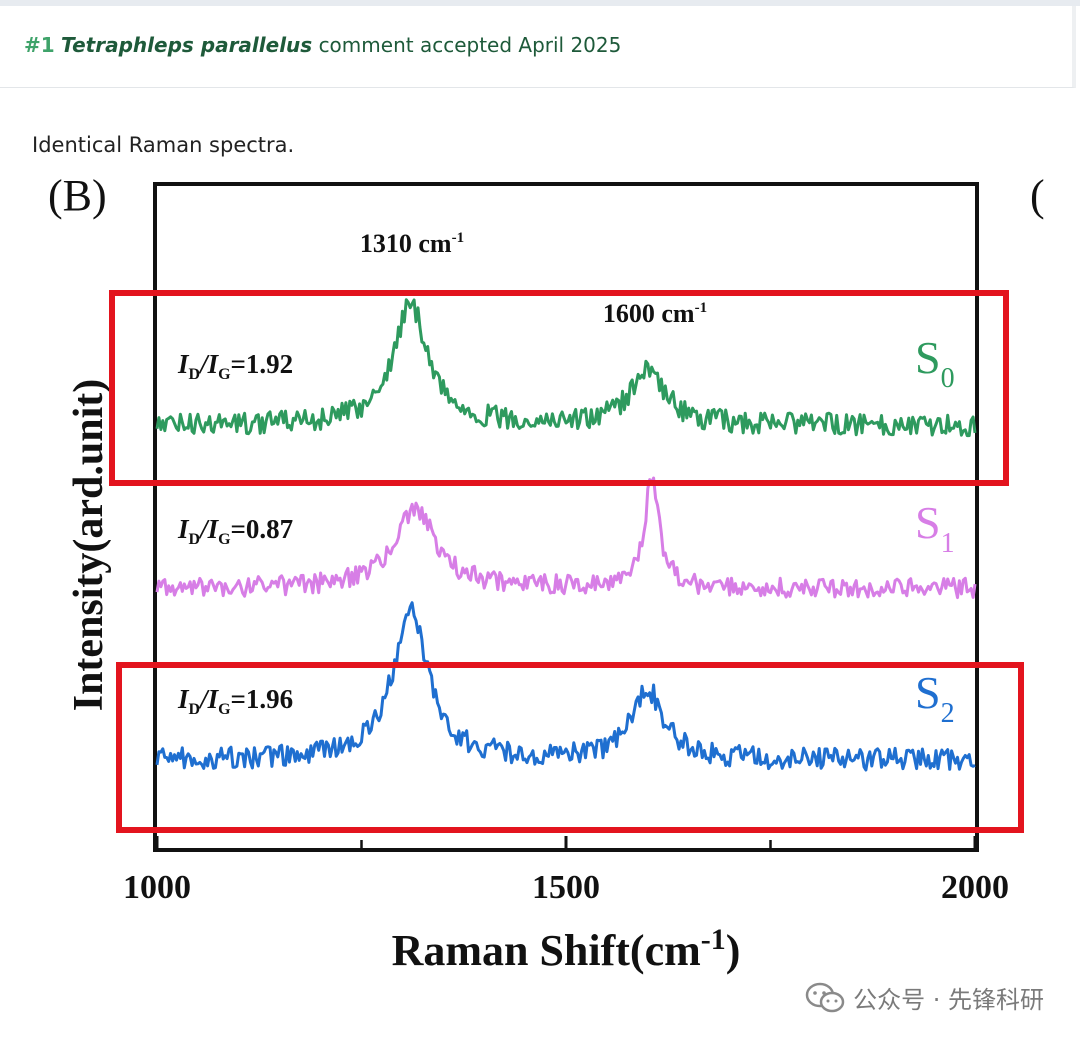 This screenshot has height=1041, width=1080. What do you see at coordinates (975, 887) in the screenshot?
I see `x-tick-label-2000: 2000` at bounding box center [975, 887].